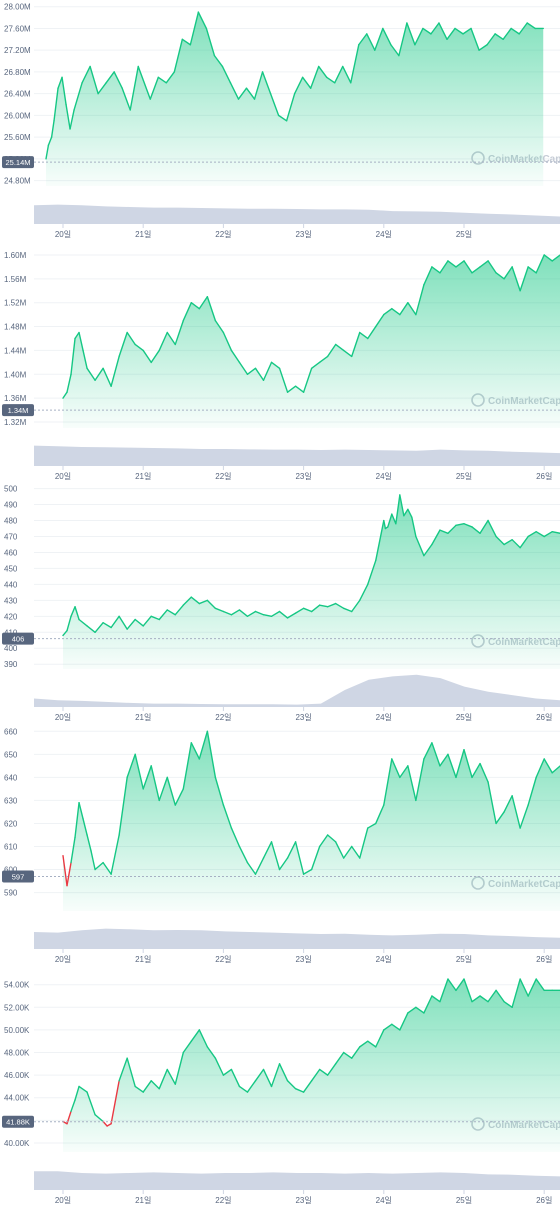  I want to click on y-tick-label: 660, so click(11, 731).